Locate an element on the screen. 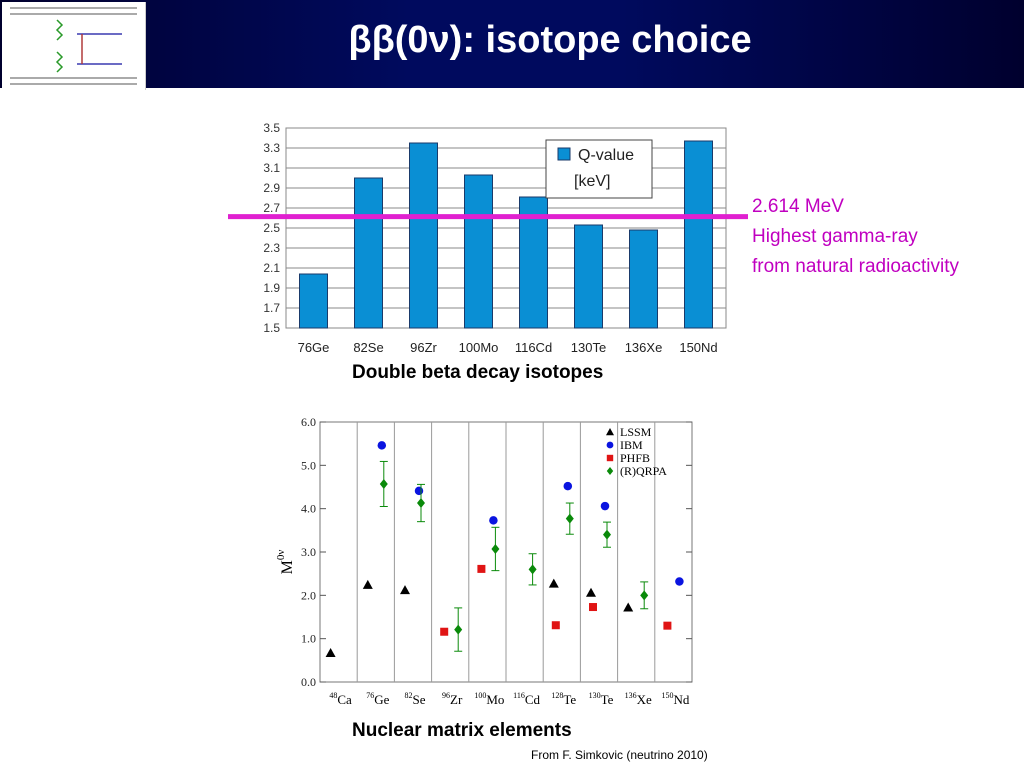  y-tick-label: 3.3 is located at coordinates (271, 148).